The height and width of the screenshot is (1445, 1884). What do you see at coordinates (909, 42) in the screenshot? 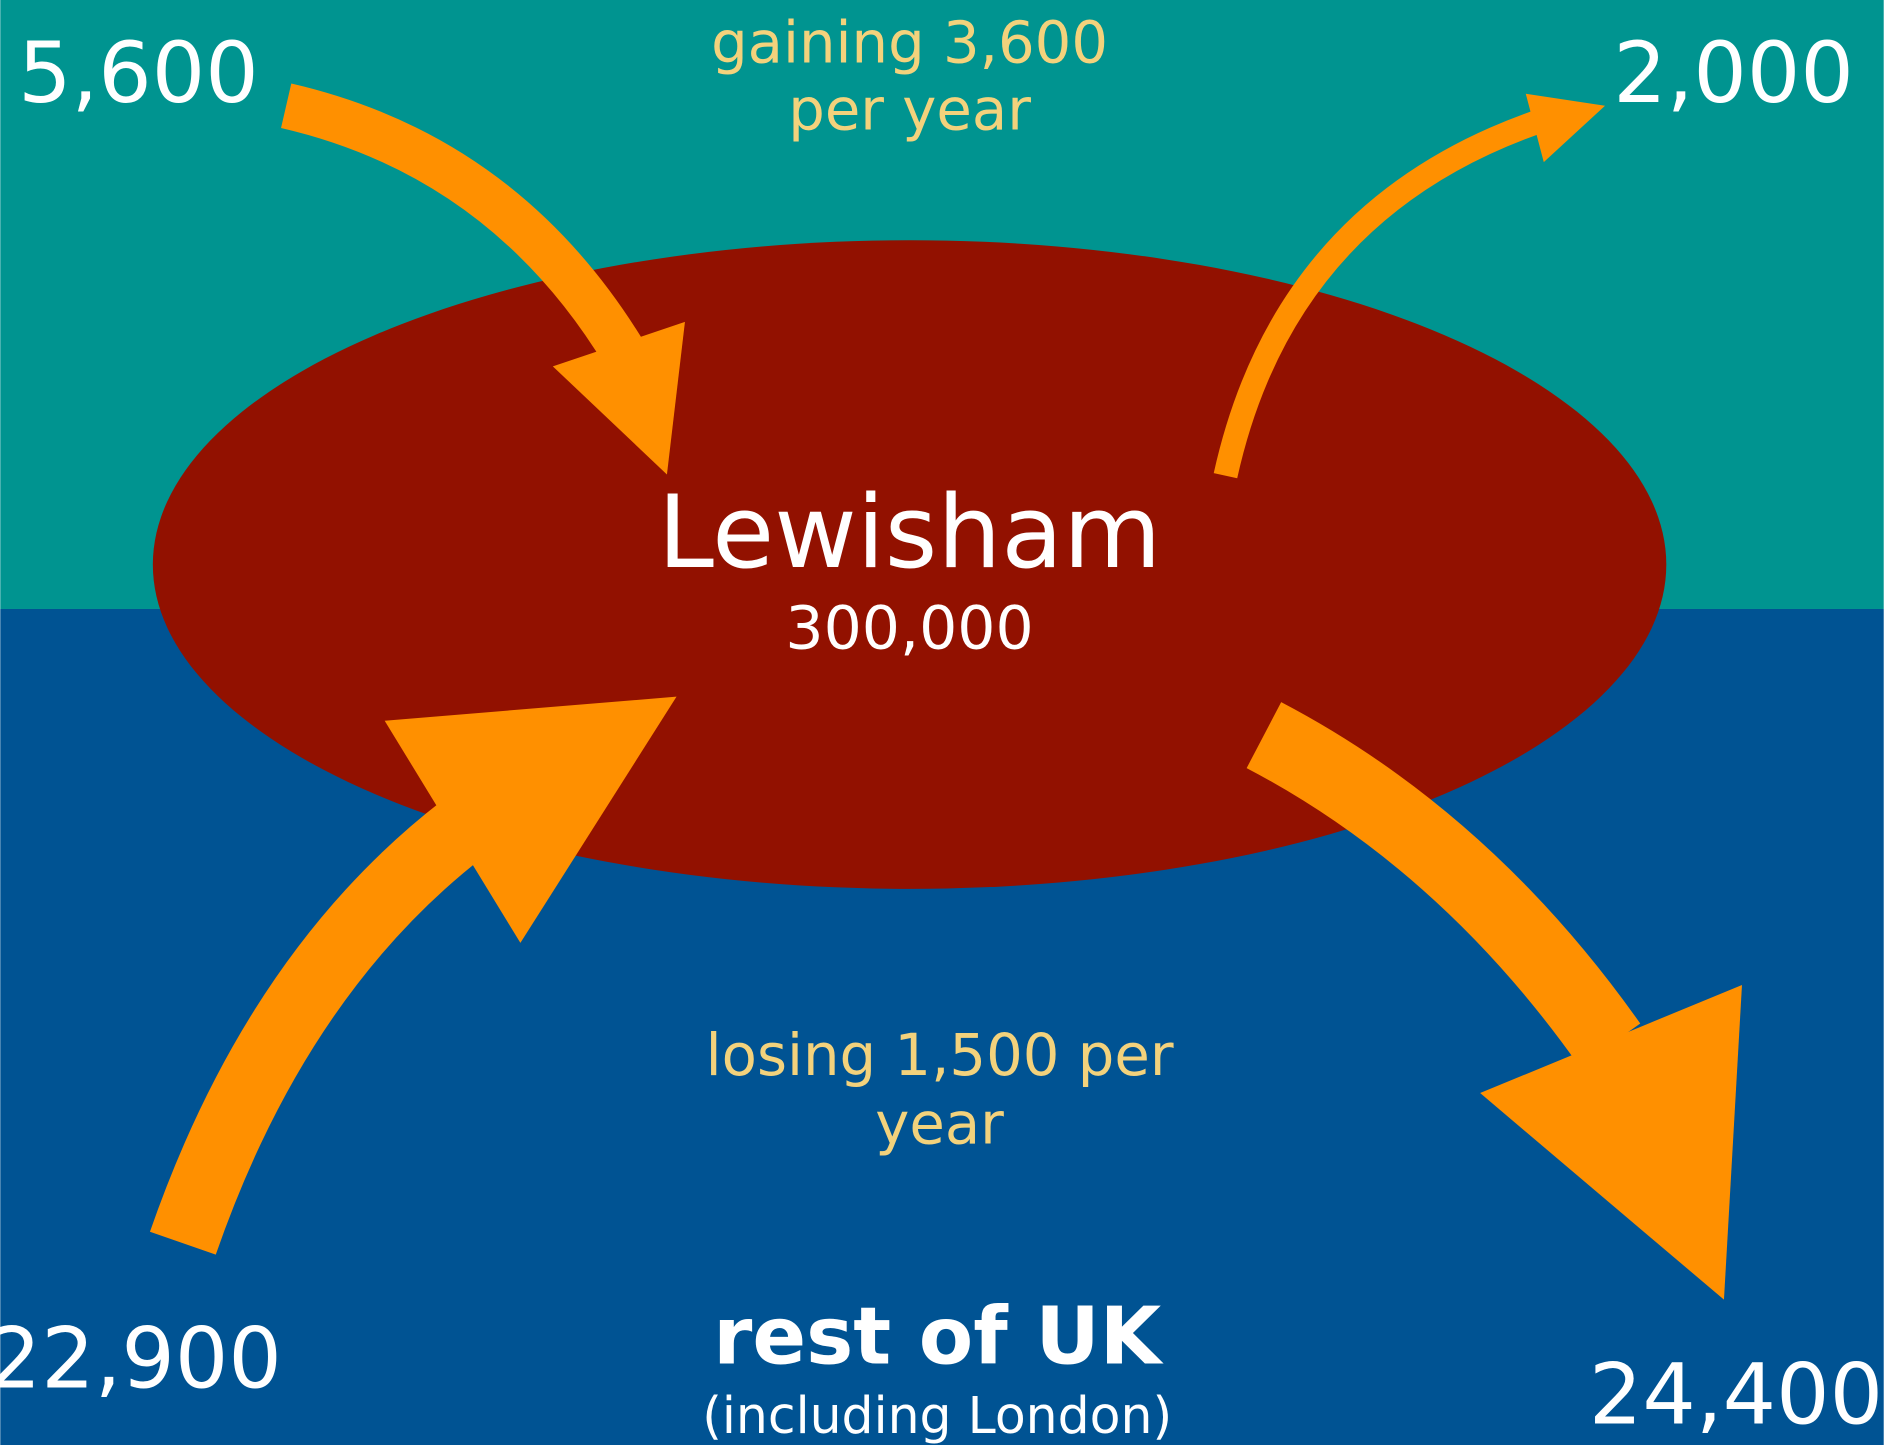
I see `net-top: gaining 3,600` at bounding box center [909, 42].